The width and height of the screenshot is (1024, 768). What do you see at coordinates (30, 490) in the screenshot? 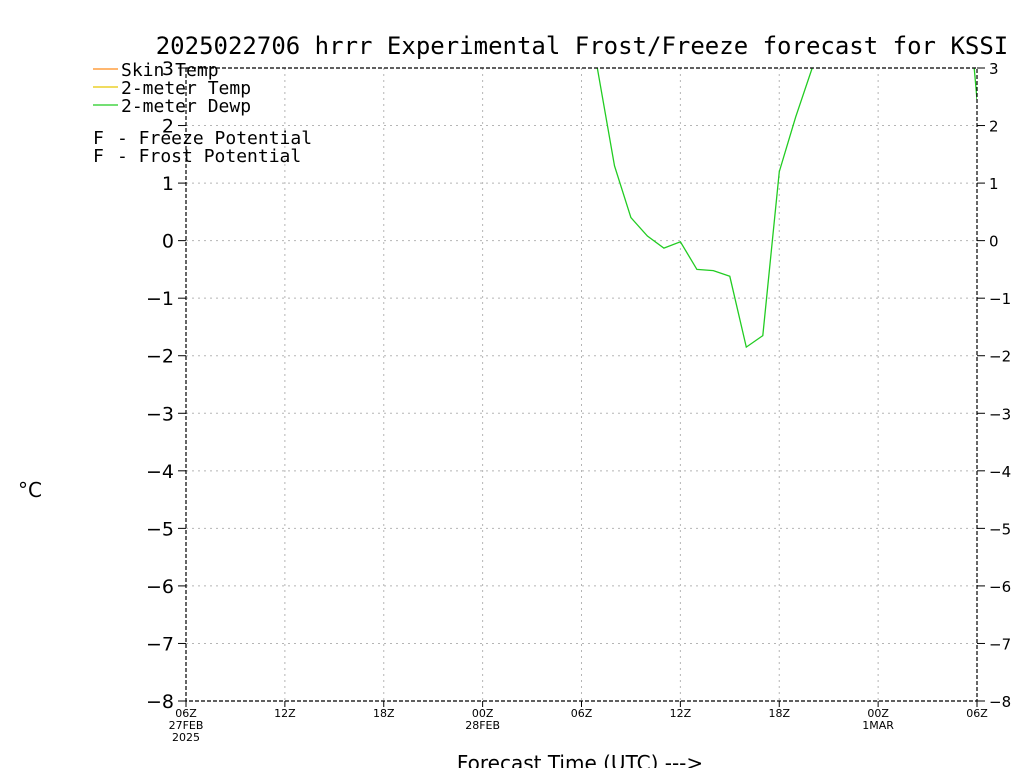
I see `y-axis-title: °C` at bounding box center [30, 490].